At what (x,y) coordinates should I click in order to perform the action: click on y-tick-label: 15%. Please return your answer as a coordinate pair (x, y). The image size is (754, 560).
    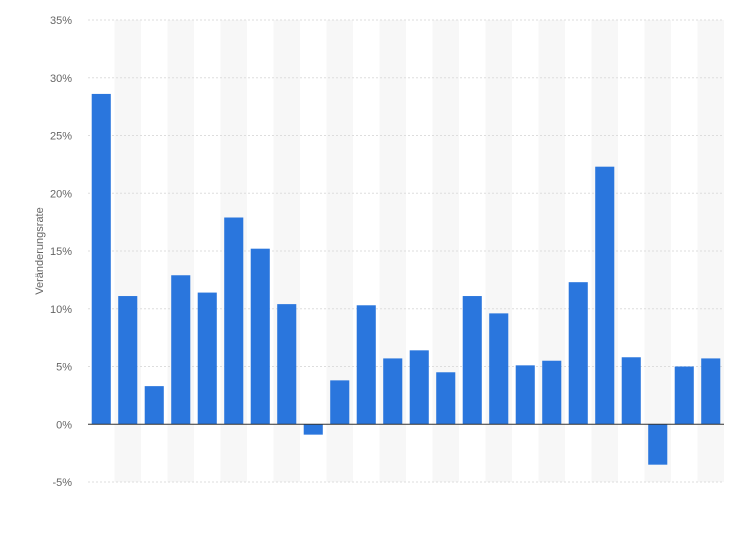
    Looking at the image, I should click on (61, 252).